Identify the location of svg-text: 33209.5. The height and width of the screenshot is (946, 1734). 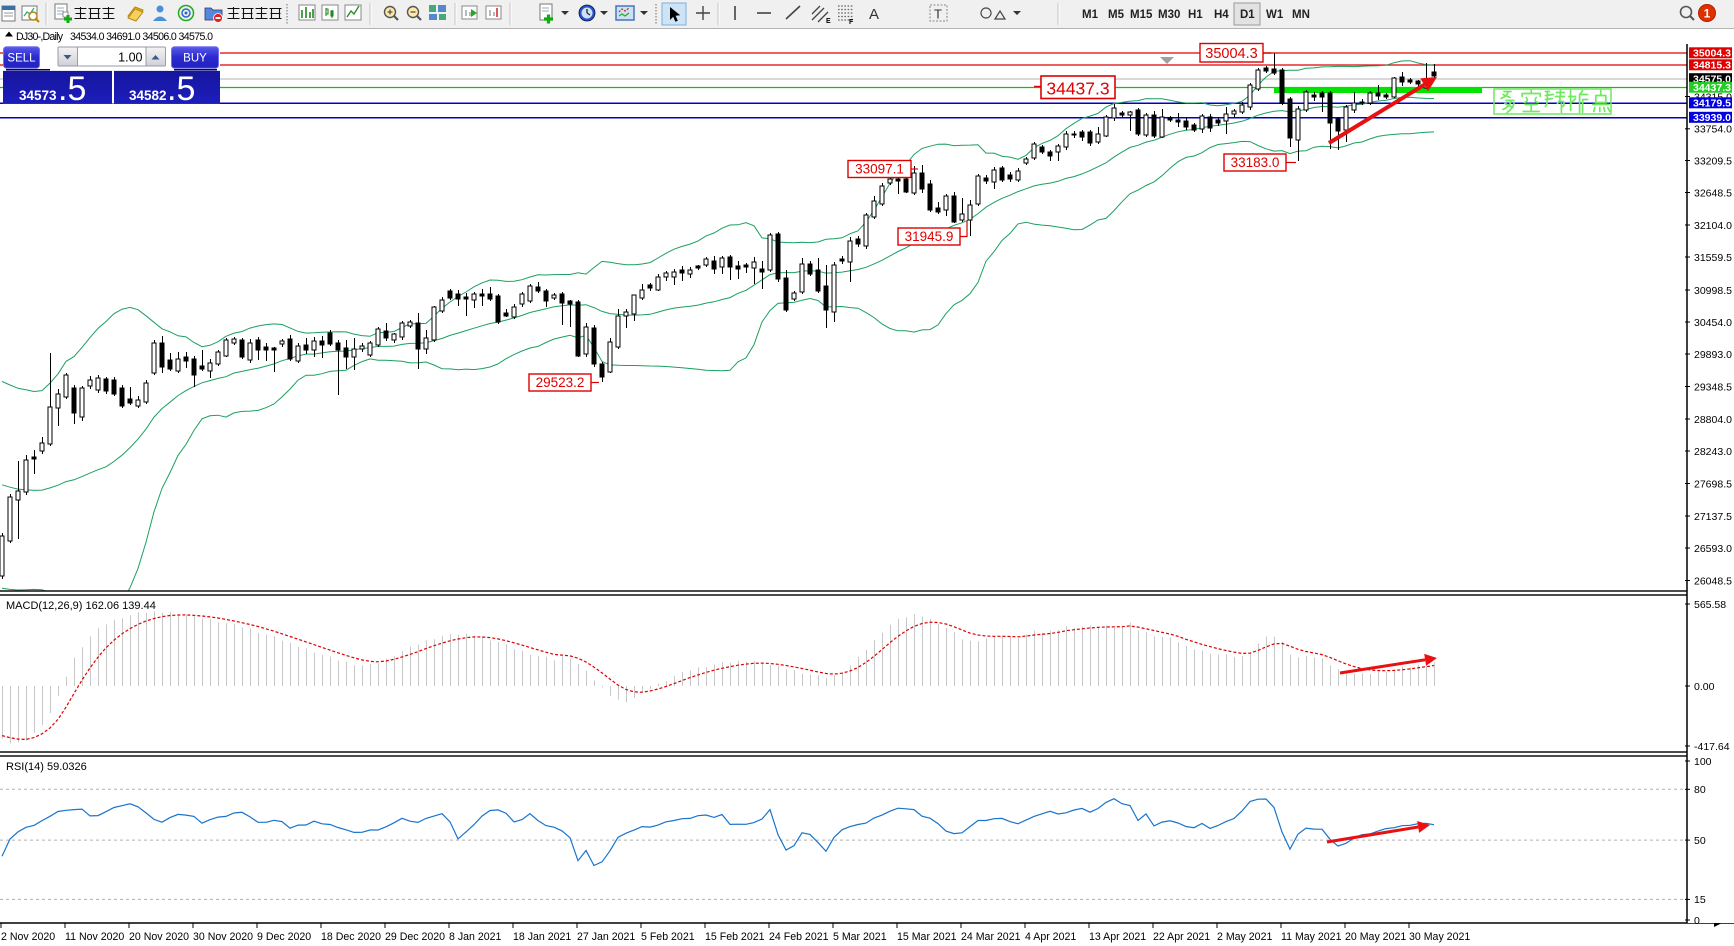
(1713, 161).